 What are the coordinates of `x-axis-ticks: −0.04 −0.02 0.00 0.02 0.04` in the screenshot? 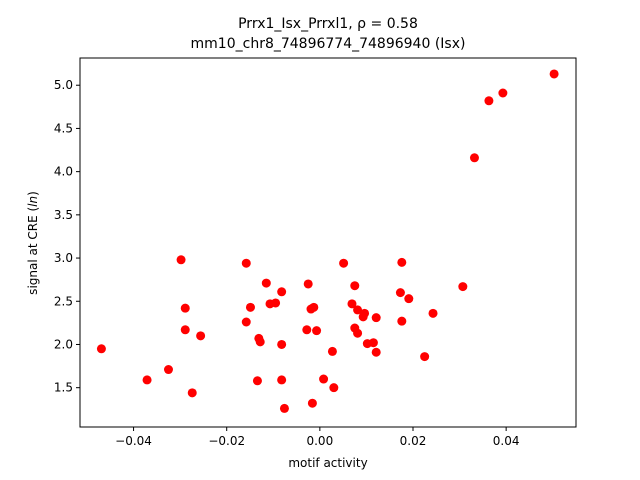 It's located at (317, 437).